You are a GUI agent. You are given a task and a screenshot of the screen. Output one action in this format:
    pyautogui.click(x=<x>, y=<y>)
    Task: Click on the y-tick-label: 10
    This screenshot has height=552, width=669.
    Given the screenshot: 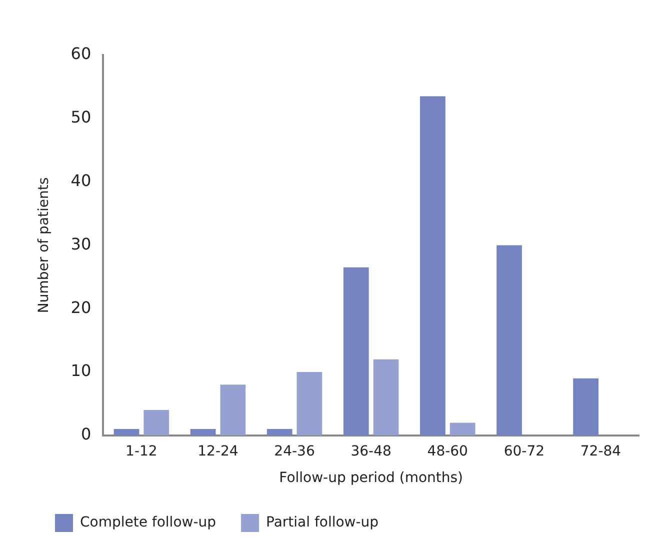 What is the action you would take?
    pyautogui.click(x=81, y=370)
    